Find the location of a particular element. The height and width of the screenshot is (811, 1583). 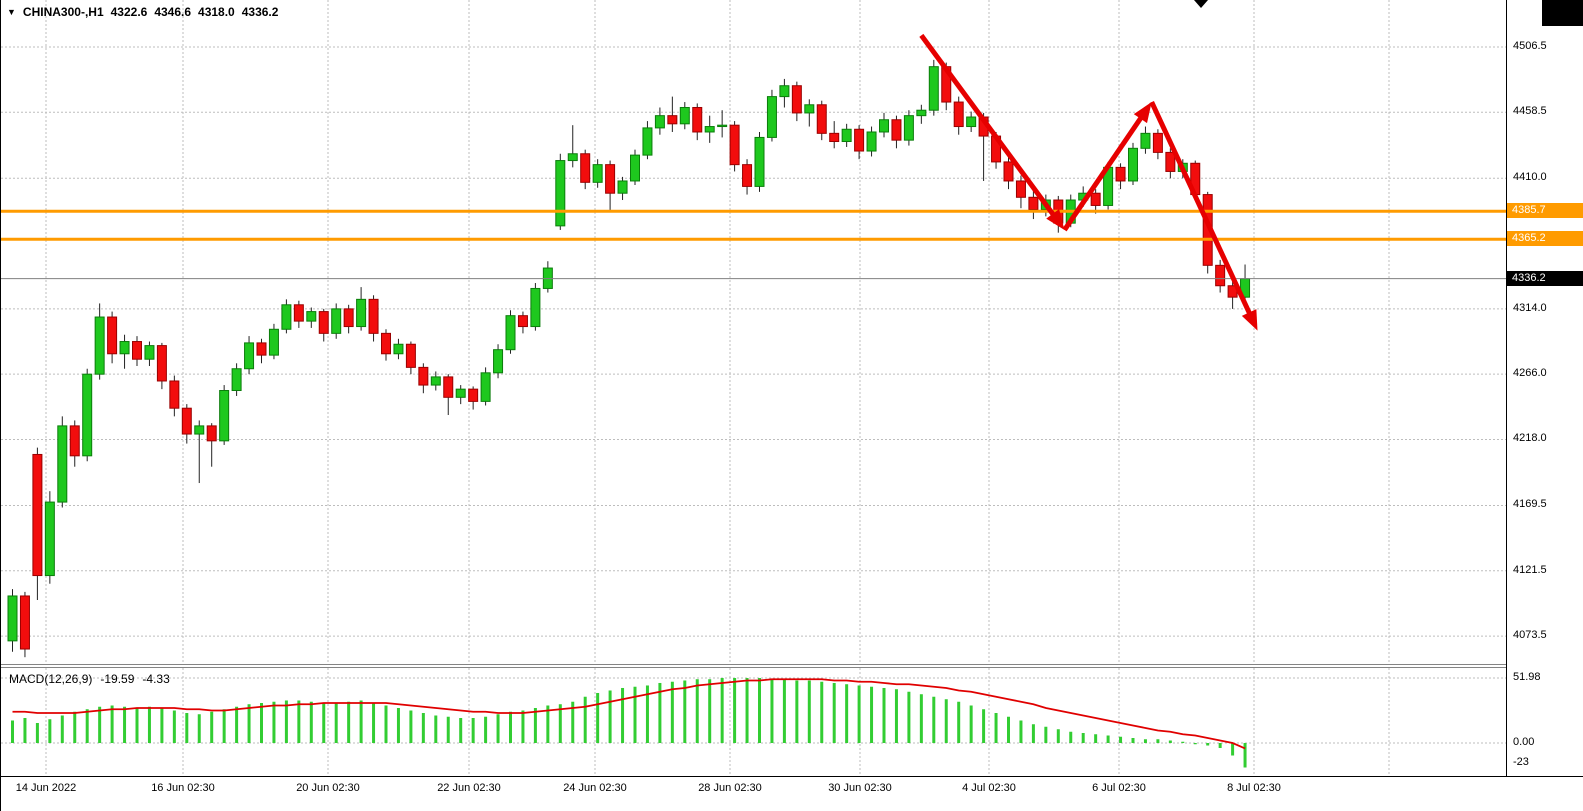

symbol-timeframe-label: CHINA300-,H1 is located at coordinates (63, 12).